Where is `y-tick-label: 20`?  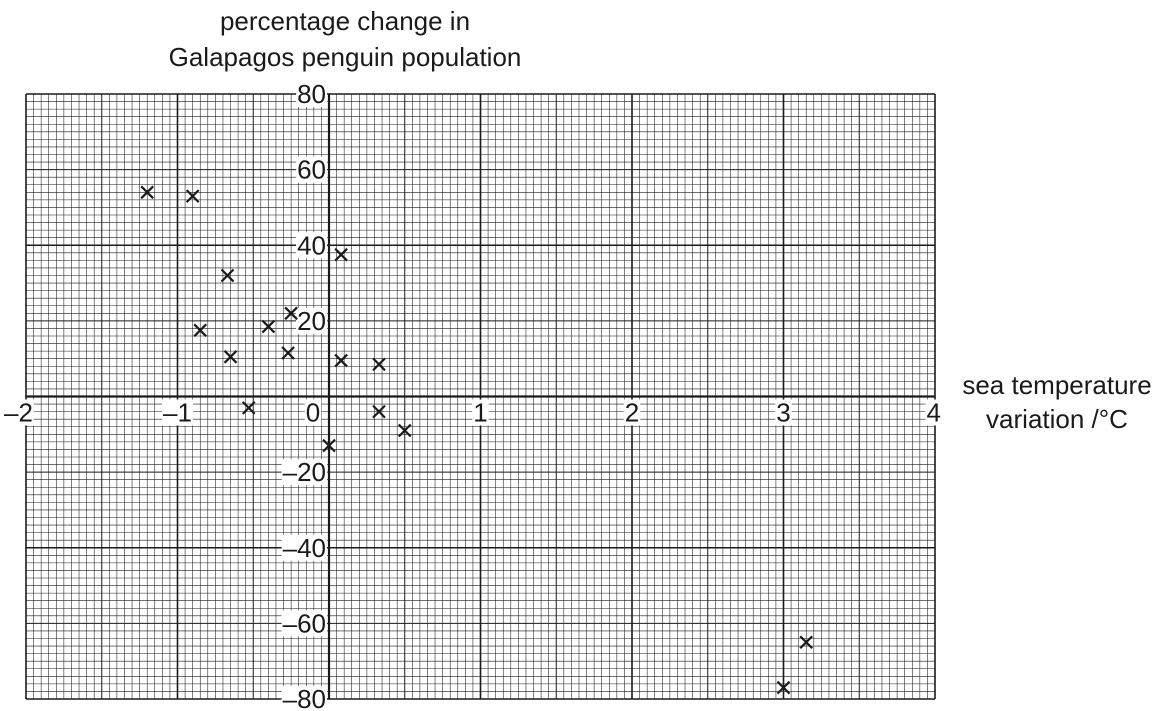
y-tick-label: 20 is located at coordinates (311, 321).